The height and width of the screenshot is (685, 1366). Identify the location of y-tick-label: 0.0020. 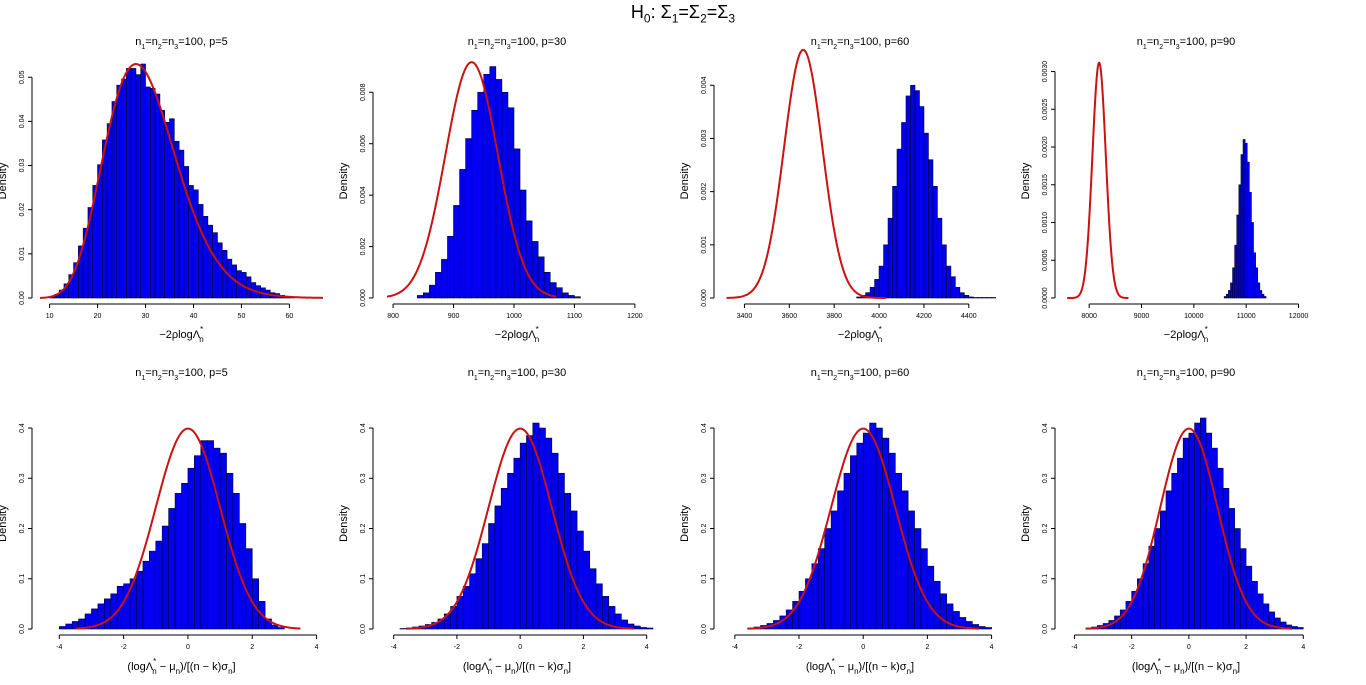
(1045, 147).